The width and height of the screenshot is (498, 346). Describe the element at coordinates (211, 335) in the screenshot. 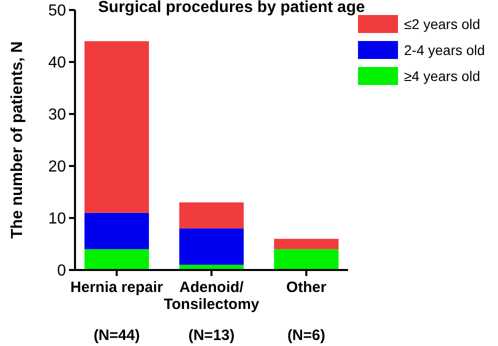

I see `text: (N=13)` at that location.